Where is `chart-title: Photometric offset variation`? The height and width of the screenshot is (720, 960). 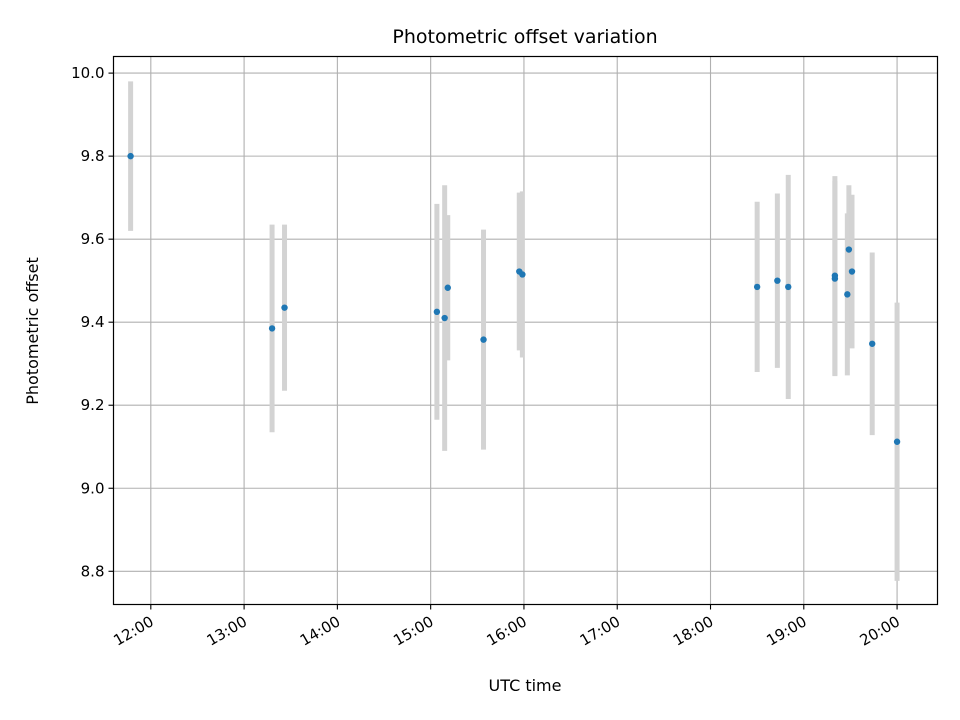
chart-title: Photometric offset variation is located at coordinates (524, 37).